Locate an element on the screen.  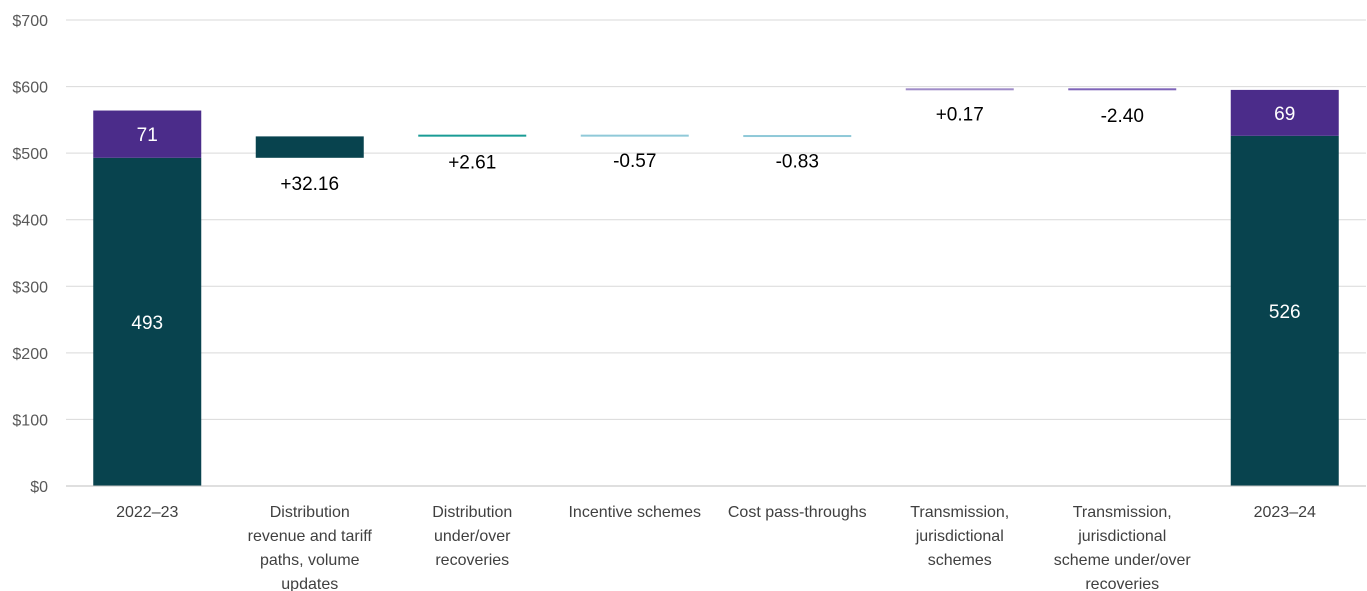
x-tick-label: 2023–24 is located at coordinates (1285, 512).